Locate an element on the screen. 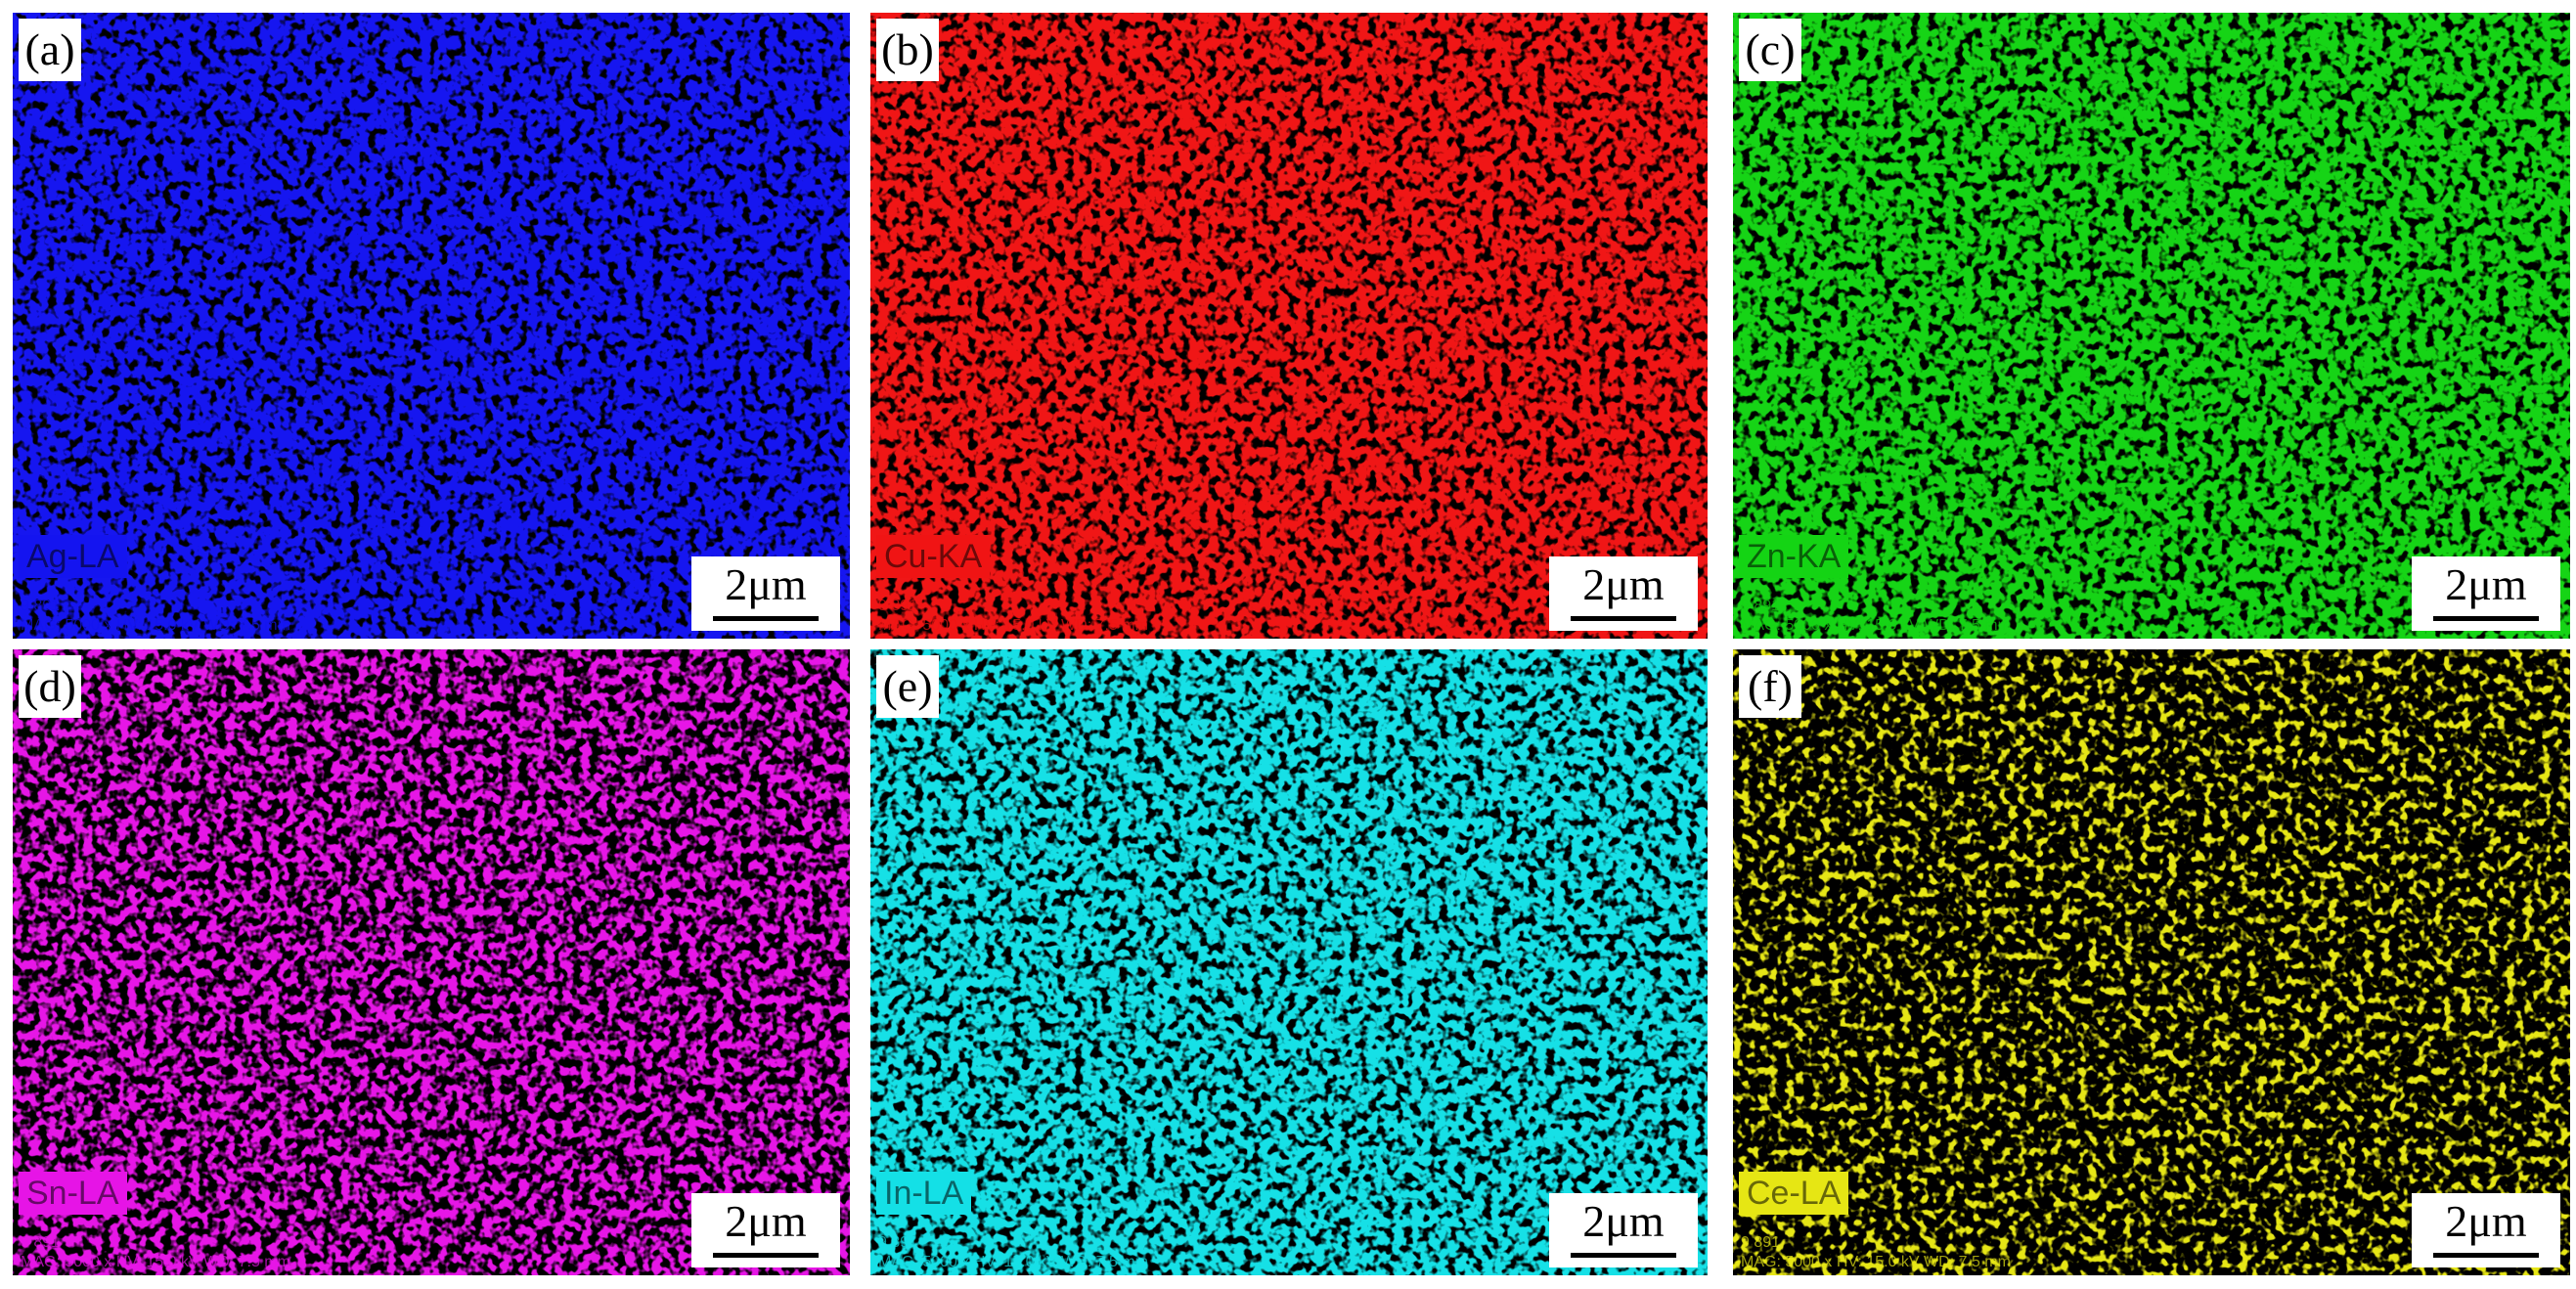  panel-letter: (a) is located at coordinates (50, 50).